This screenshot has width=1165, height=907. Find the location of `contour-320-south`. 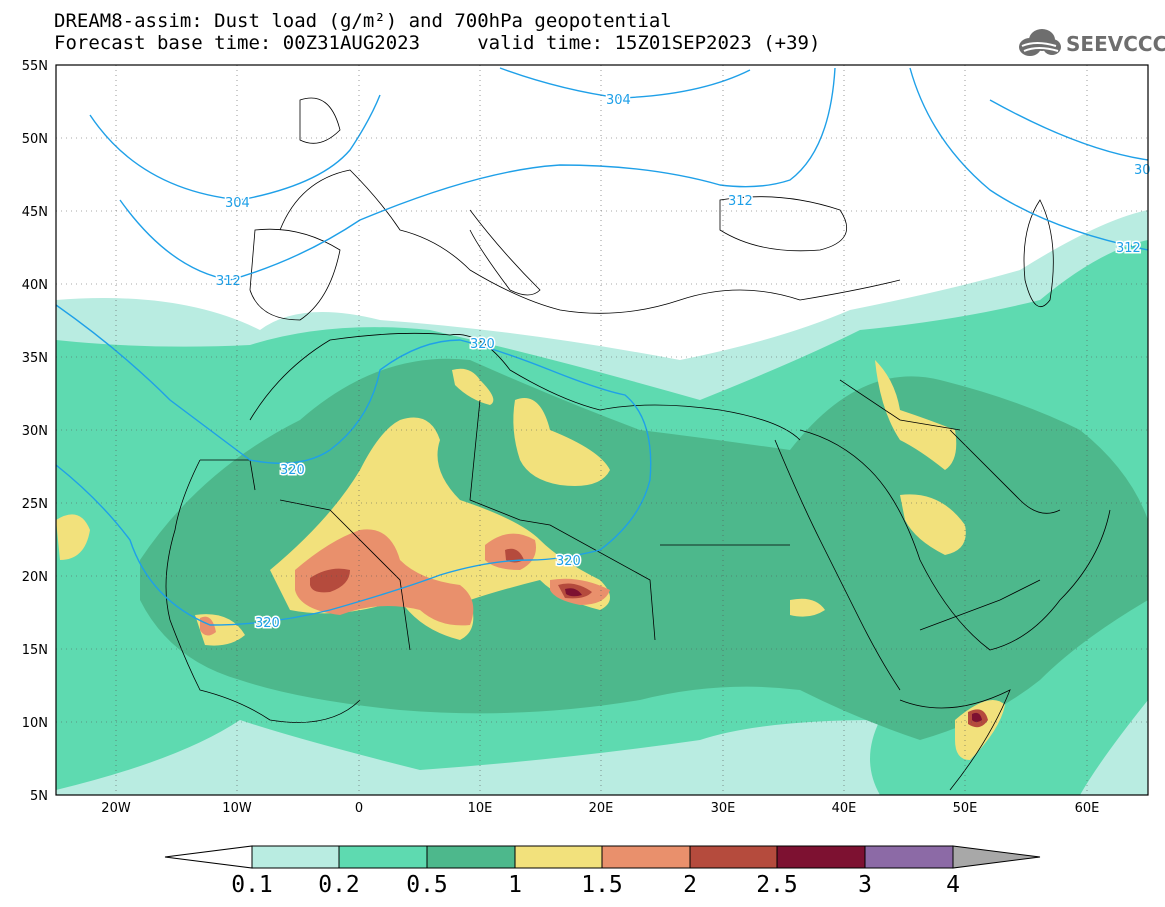

contour-320-south is located at coordinates (293, 545).